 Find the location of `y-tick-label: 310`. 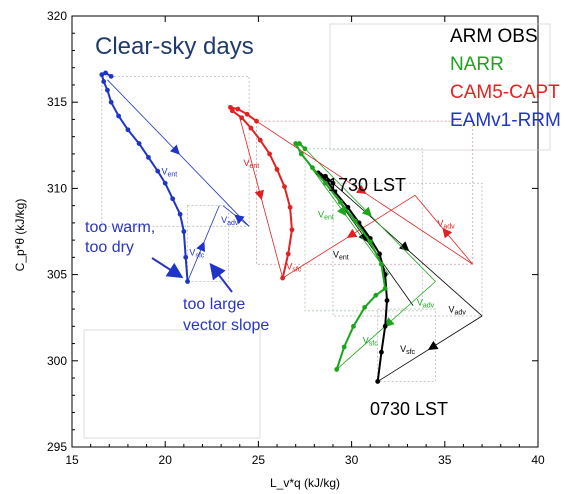

y-tick-label: 310 is located at coordinates (57, 188).